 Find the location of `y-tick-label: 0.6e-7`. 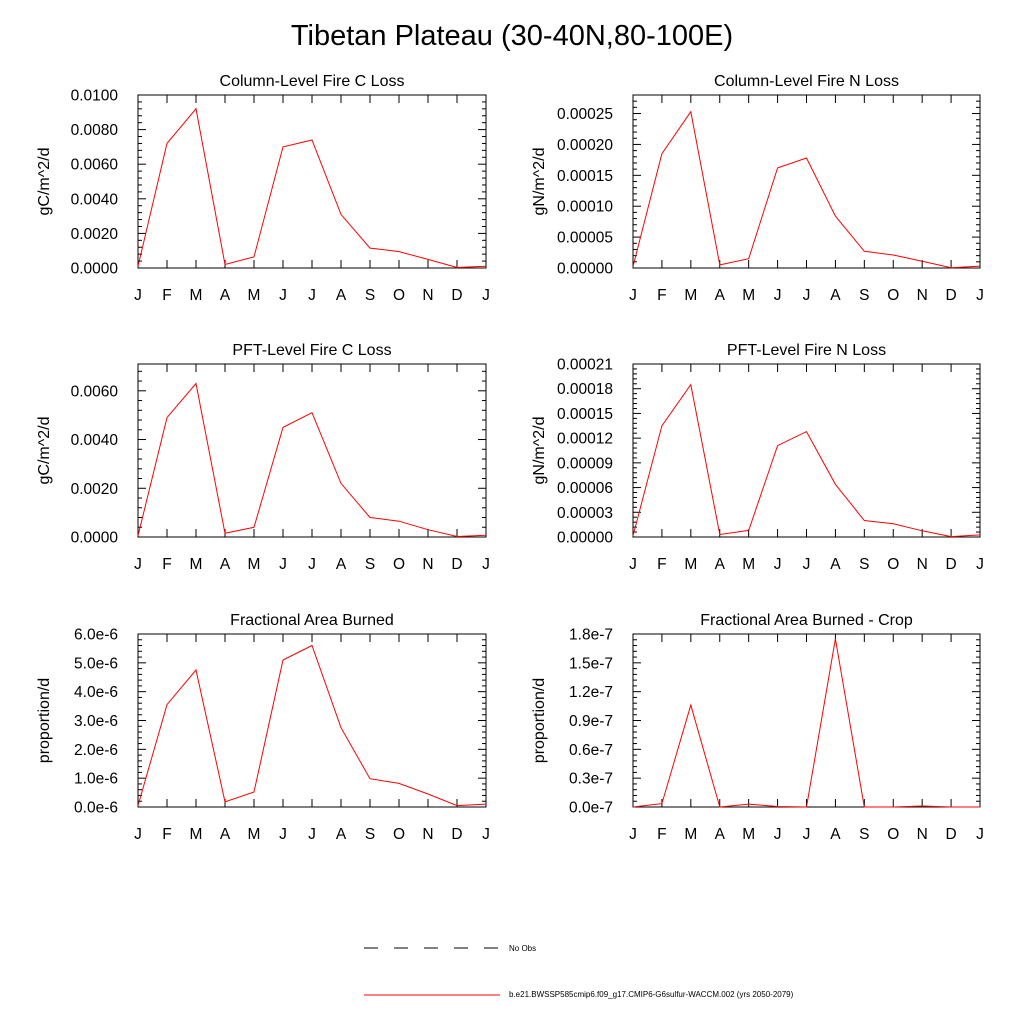

y-tick-label: 0.6e-7 is located at coordinates (591, 750).